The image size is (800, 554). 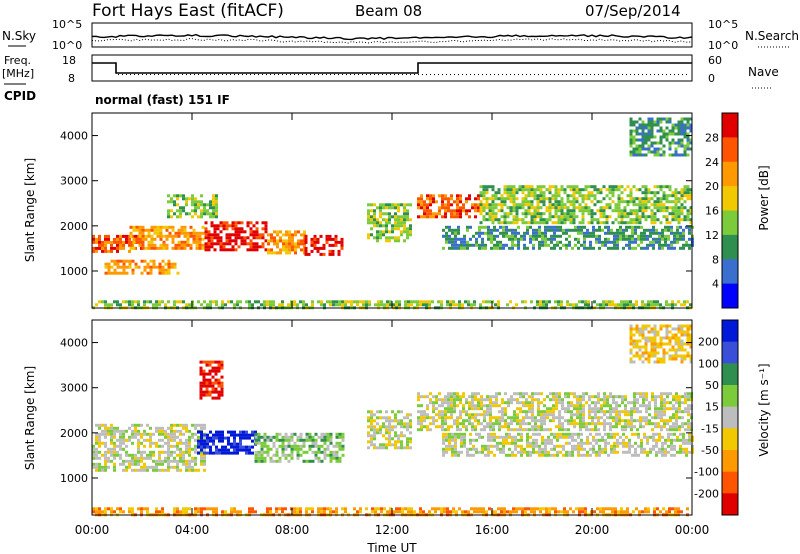 I want to click on power-colorbar-tick-label: 28, so click(x=712, y=137).